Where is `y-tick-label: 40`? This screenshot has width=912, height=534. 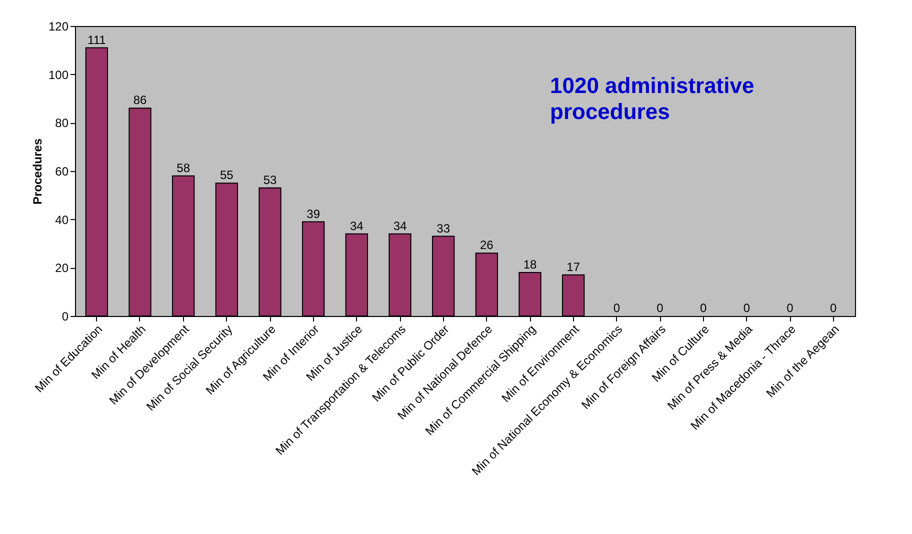
y-tick-label: 40 is located at coordinates (62, 219).